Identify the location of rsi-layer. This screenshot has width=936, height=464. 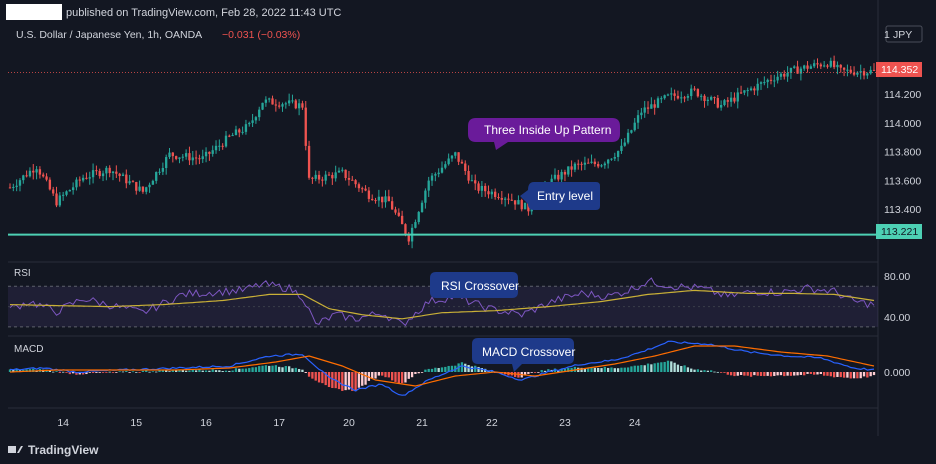
(442, 302).